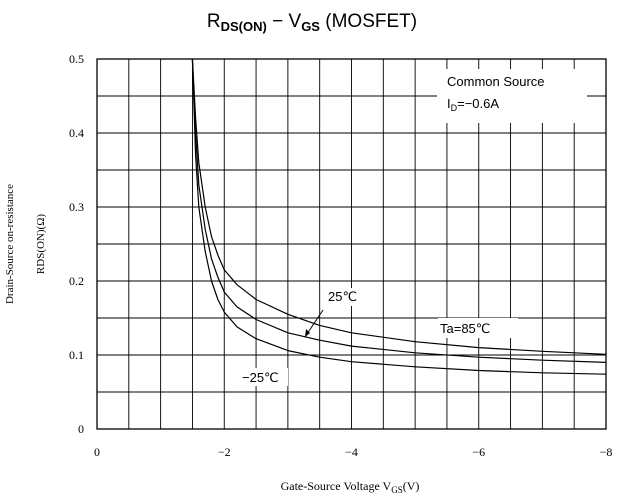 This screenshot has height=497, width=624. I want to click on series-label-25C: 25℃, so click(342, 296).